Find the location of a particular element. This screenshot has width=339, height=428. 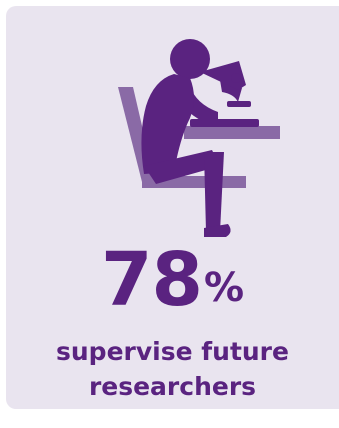

stat-caption-line-1: supervise future is located at coordinates (172, 351).